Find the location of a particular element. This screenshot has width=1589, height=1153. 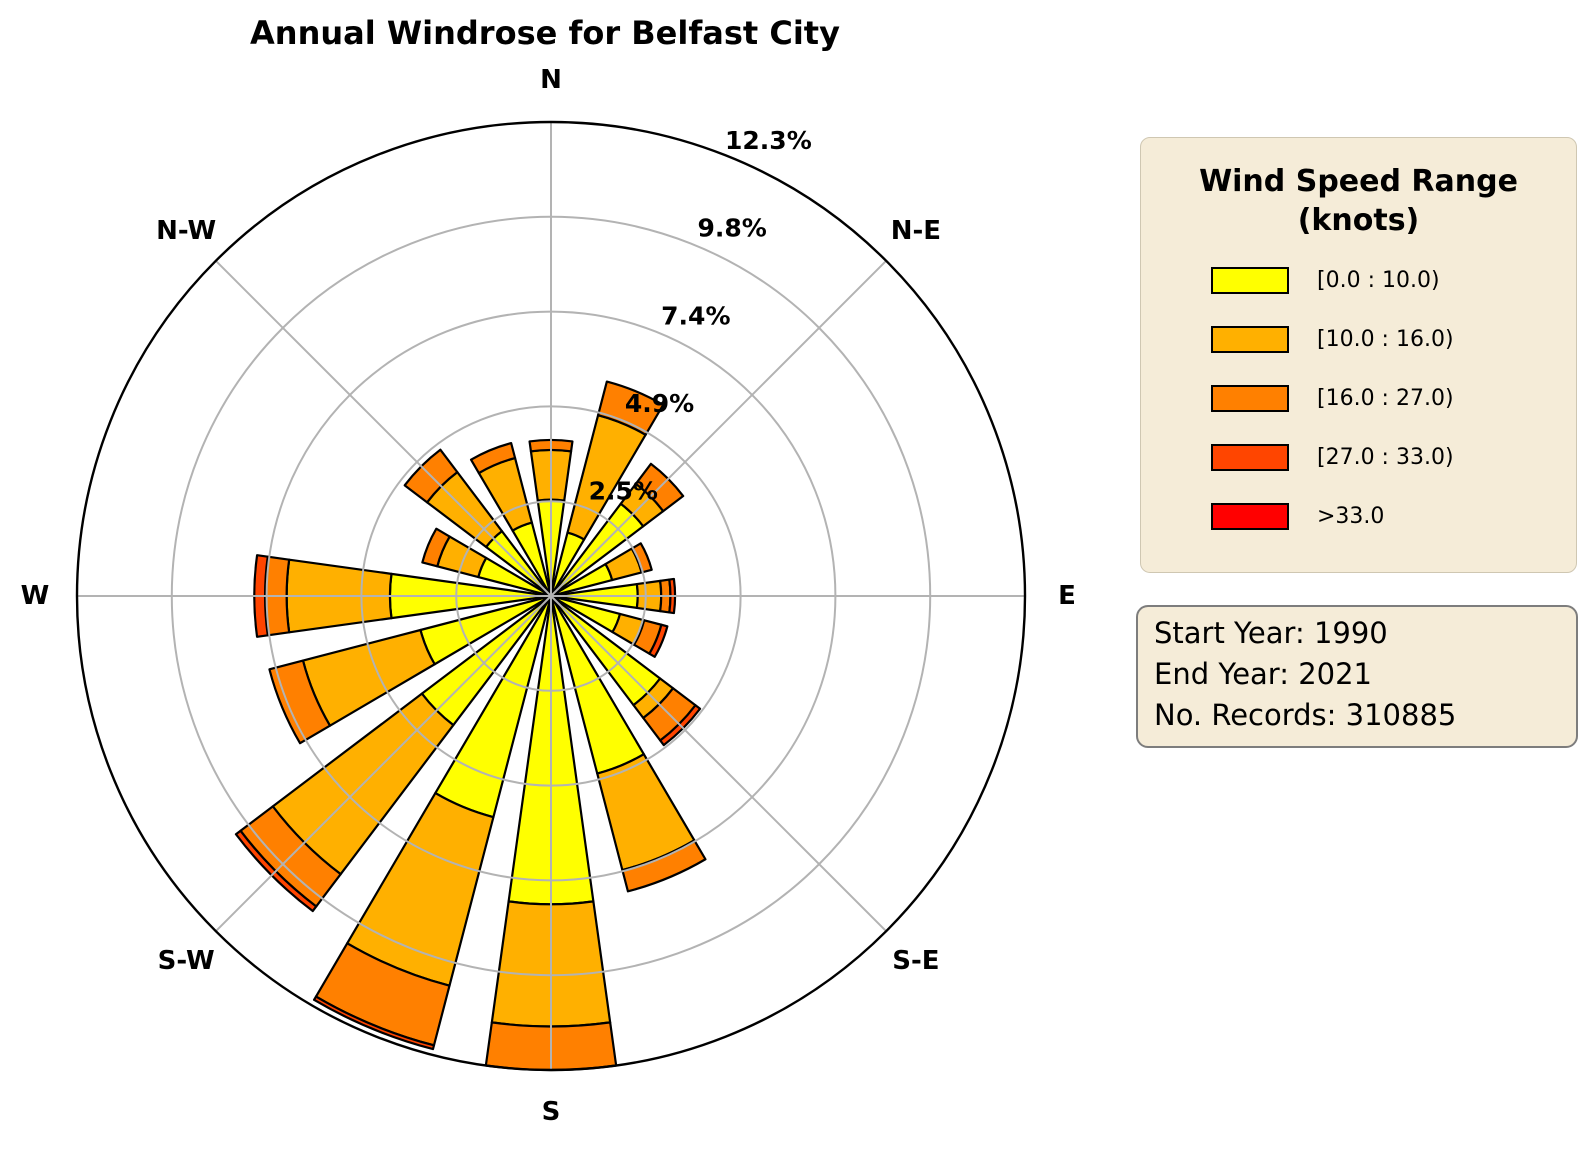

radial-tick-label: 7.4% is located at coordinates (695, 315).